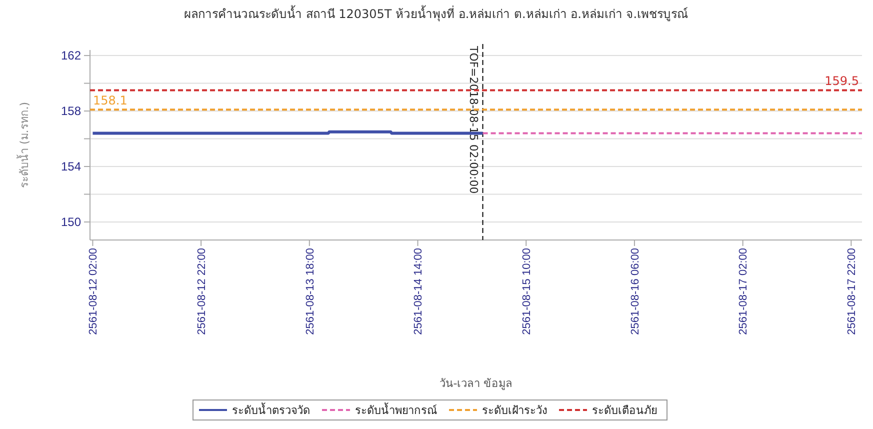 Image resolution: width=873 pixels, height=429 pixels. What do you see at coordinates (71, 221) in the screenshot?
I see `y-tick-label: 150` at bounding box center [71, 221].